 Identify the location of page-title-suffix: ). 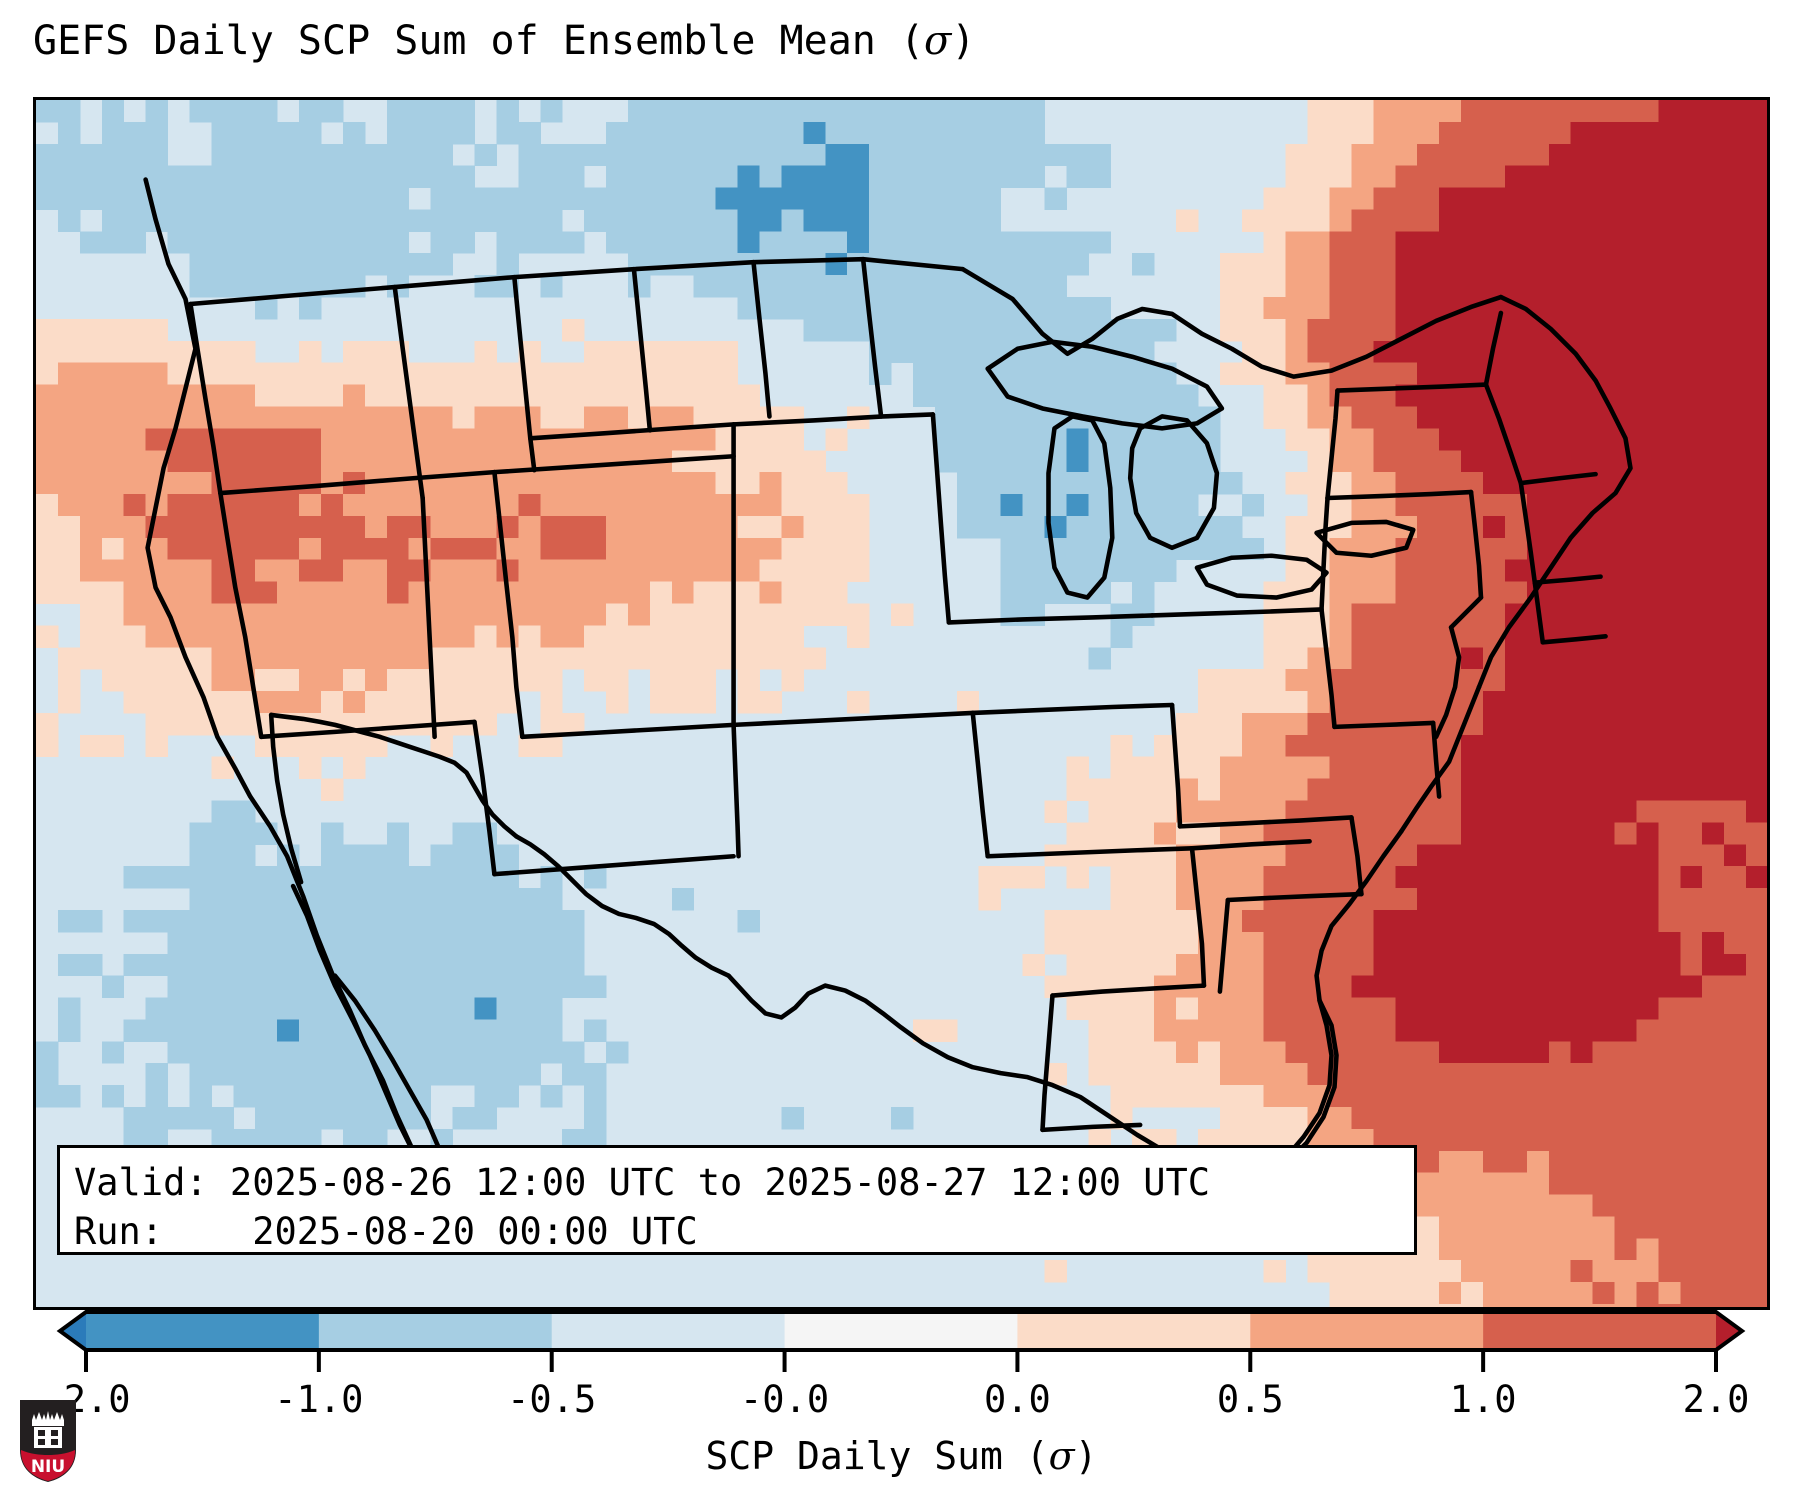
(963, 41).